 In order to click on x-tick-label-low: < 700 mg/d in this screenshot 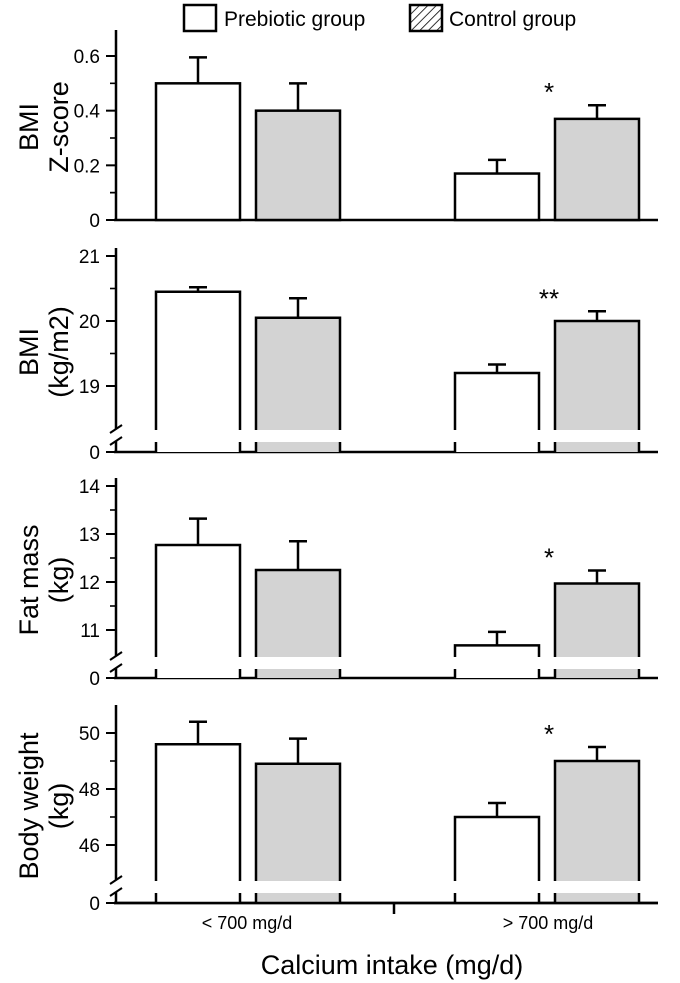, I will do `click(247, 923)`.